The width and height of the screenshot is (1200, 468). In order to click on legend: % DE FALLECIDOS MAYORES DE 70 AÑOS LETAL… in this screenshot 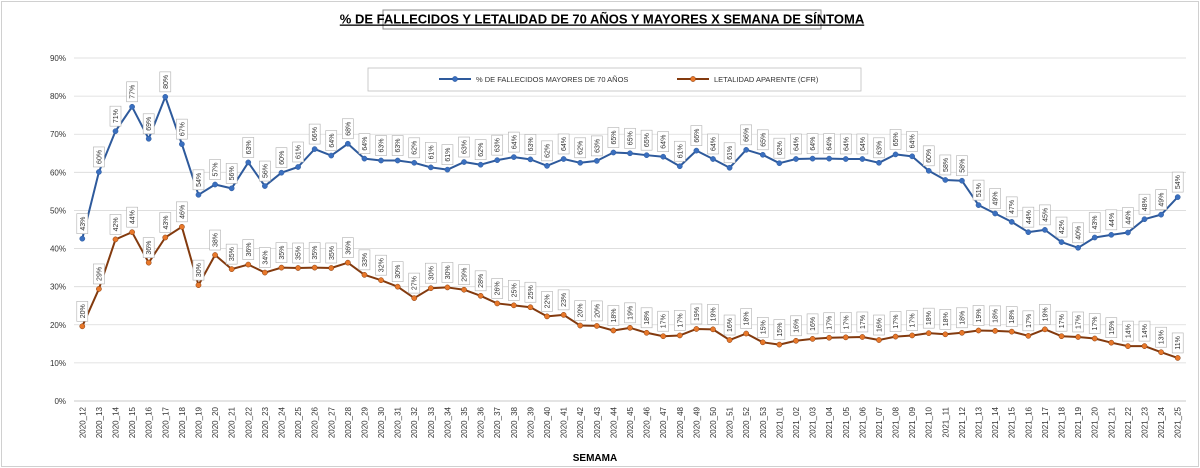, I will do `click(614, 79)`.